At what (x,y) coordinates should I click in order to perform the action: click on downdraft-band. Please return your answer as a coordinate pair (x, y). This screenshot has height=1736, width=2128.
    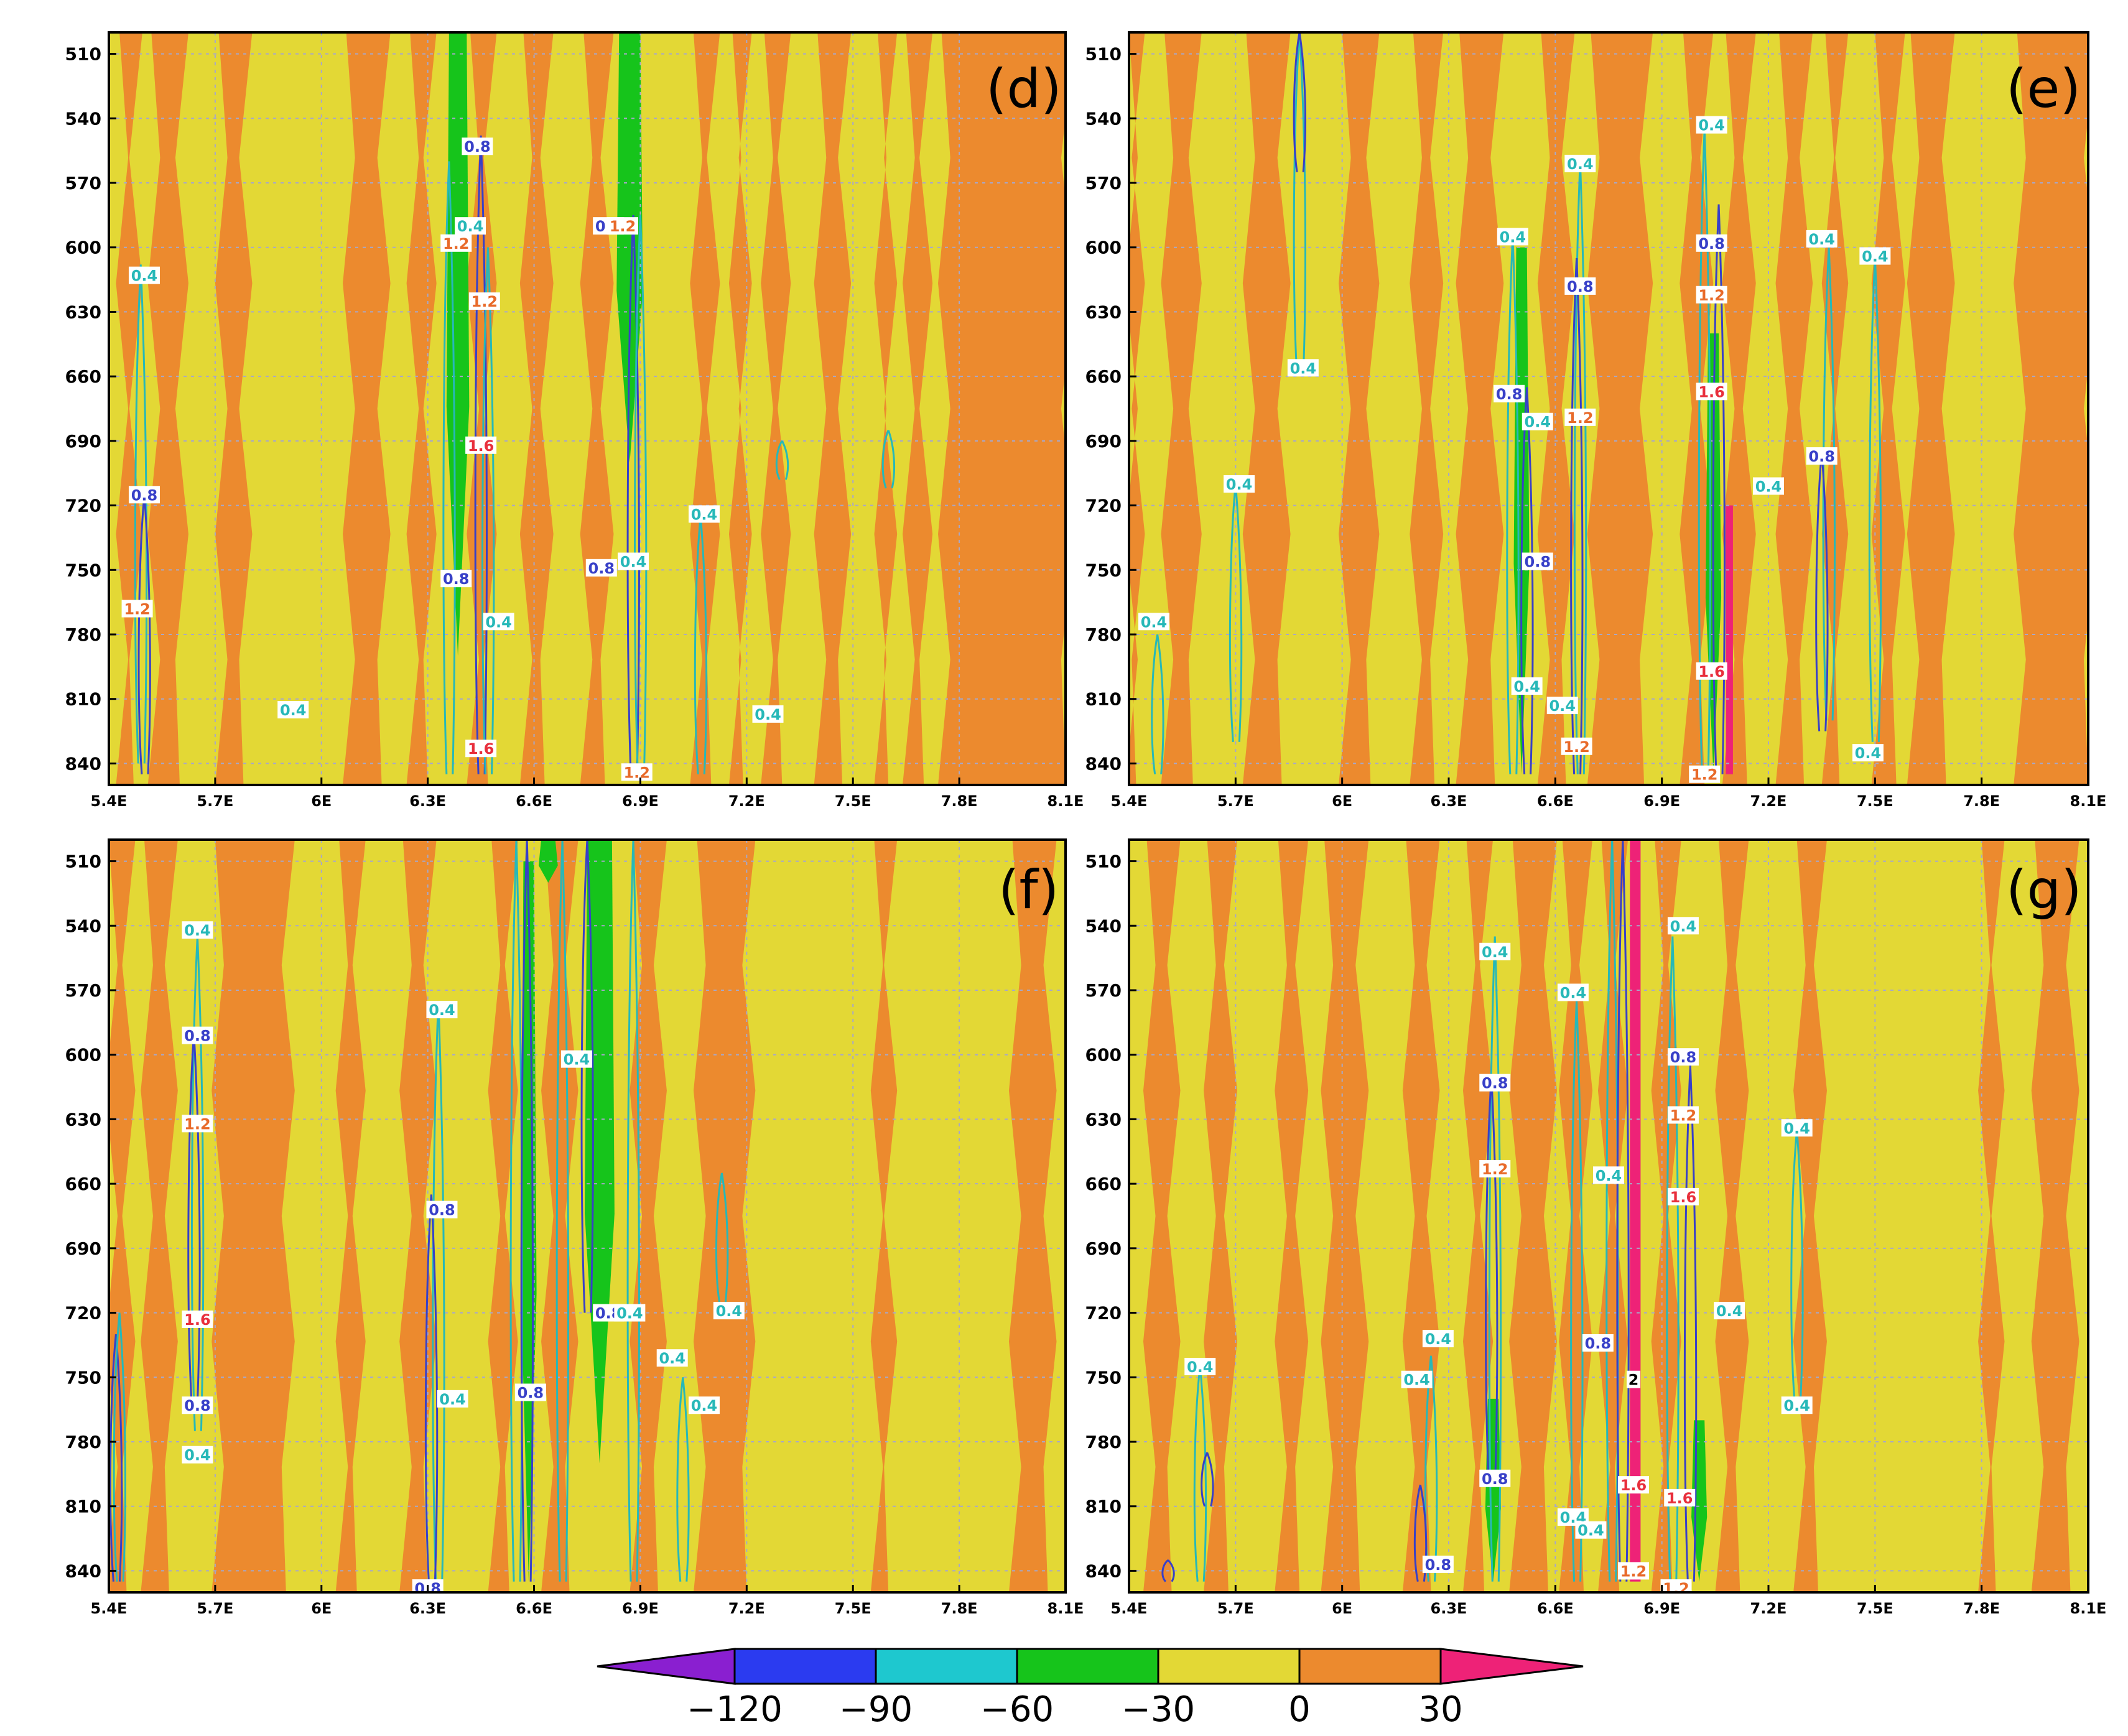
    Looking at the image, I should click on (458, 344).